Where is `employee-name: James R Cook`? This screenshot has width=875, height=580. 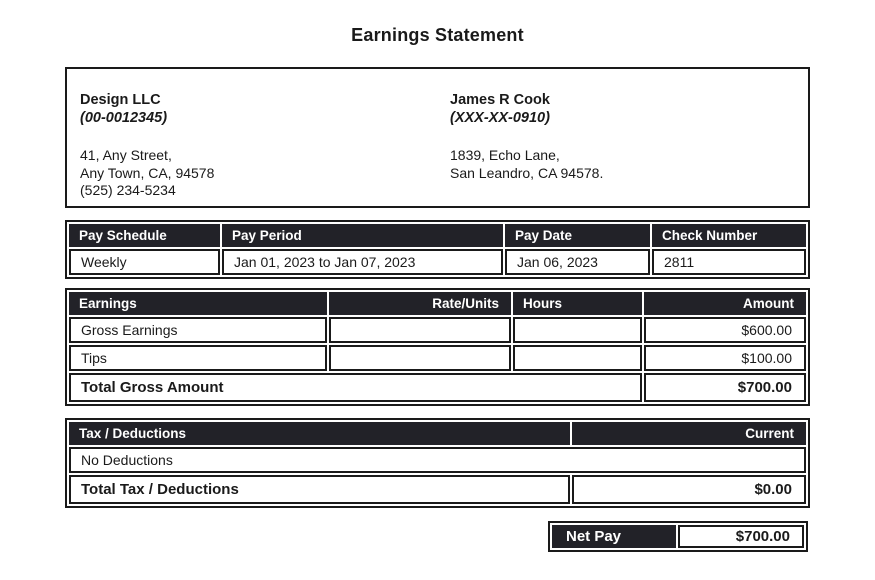 employee-name: James R Cook is located at coordinates (500, 100).